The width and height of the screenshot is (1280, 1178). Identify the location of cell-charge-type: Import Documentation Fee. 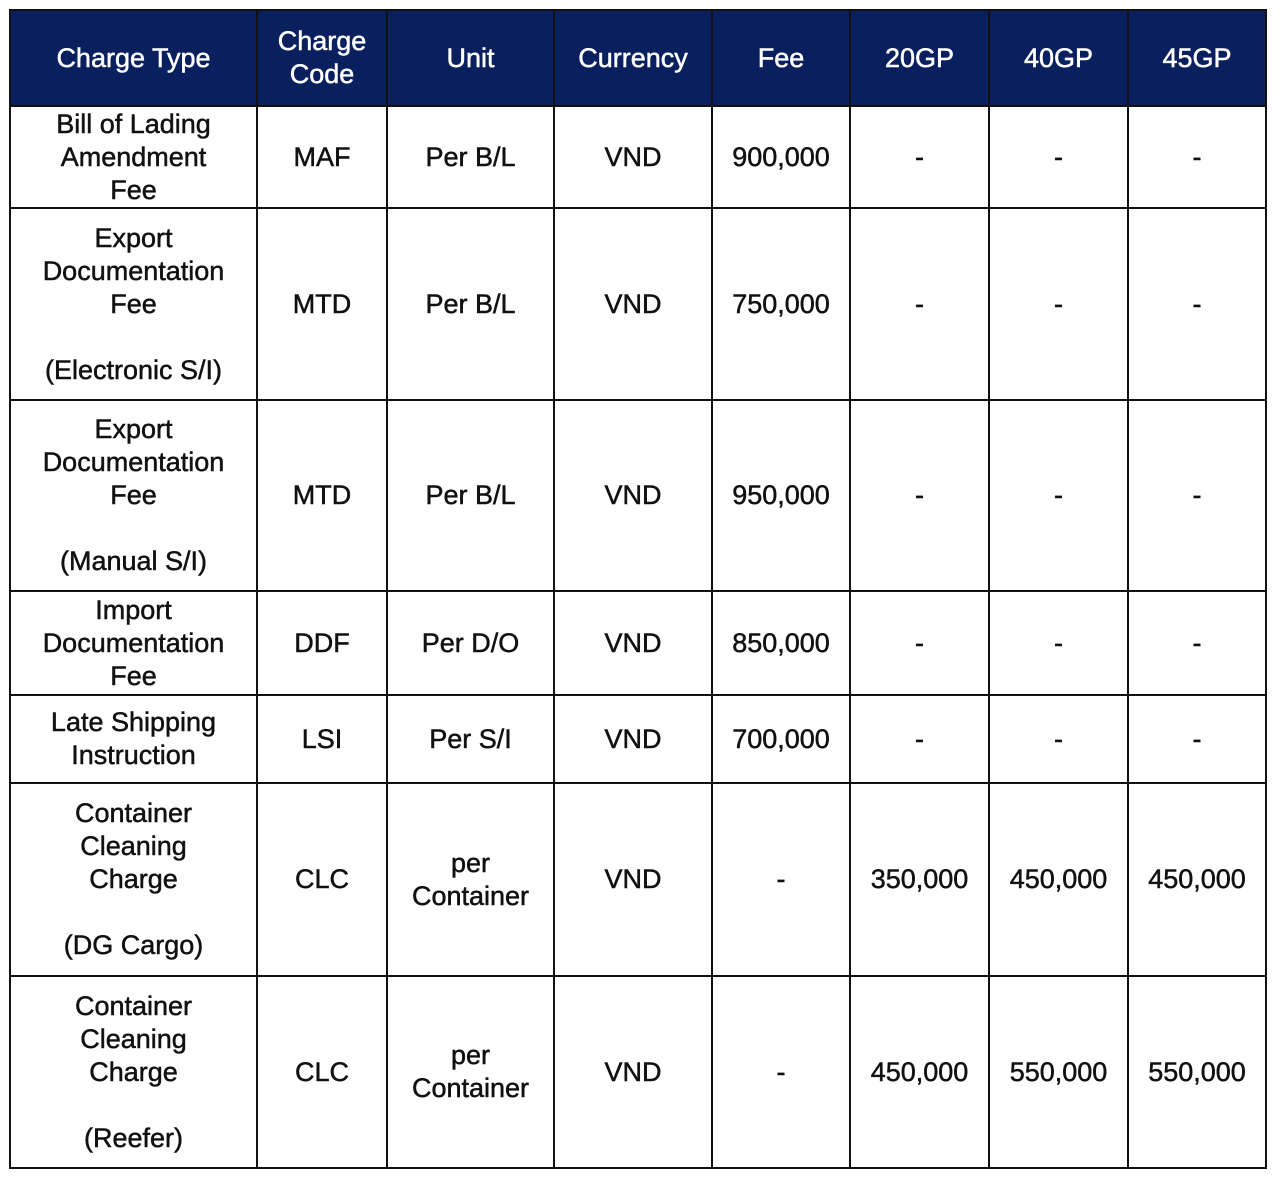
(133, 643).